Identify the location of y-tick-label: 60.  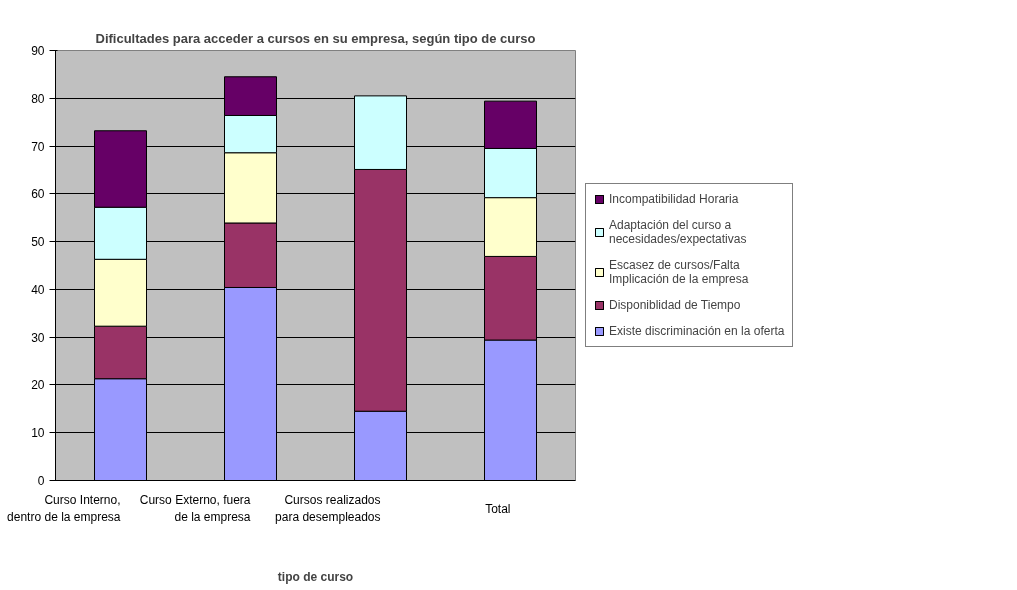
(38, 194).